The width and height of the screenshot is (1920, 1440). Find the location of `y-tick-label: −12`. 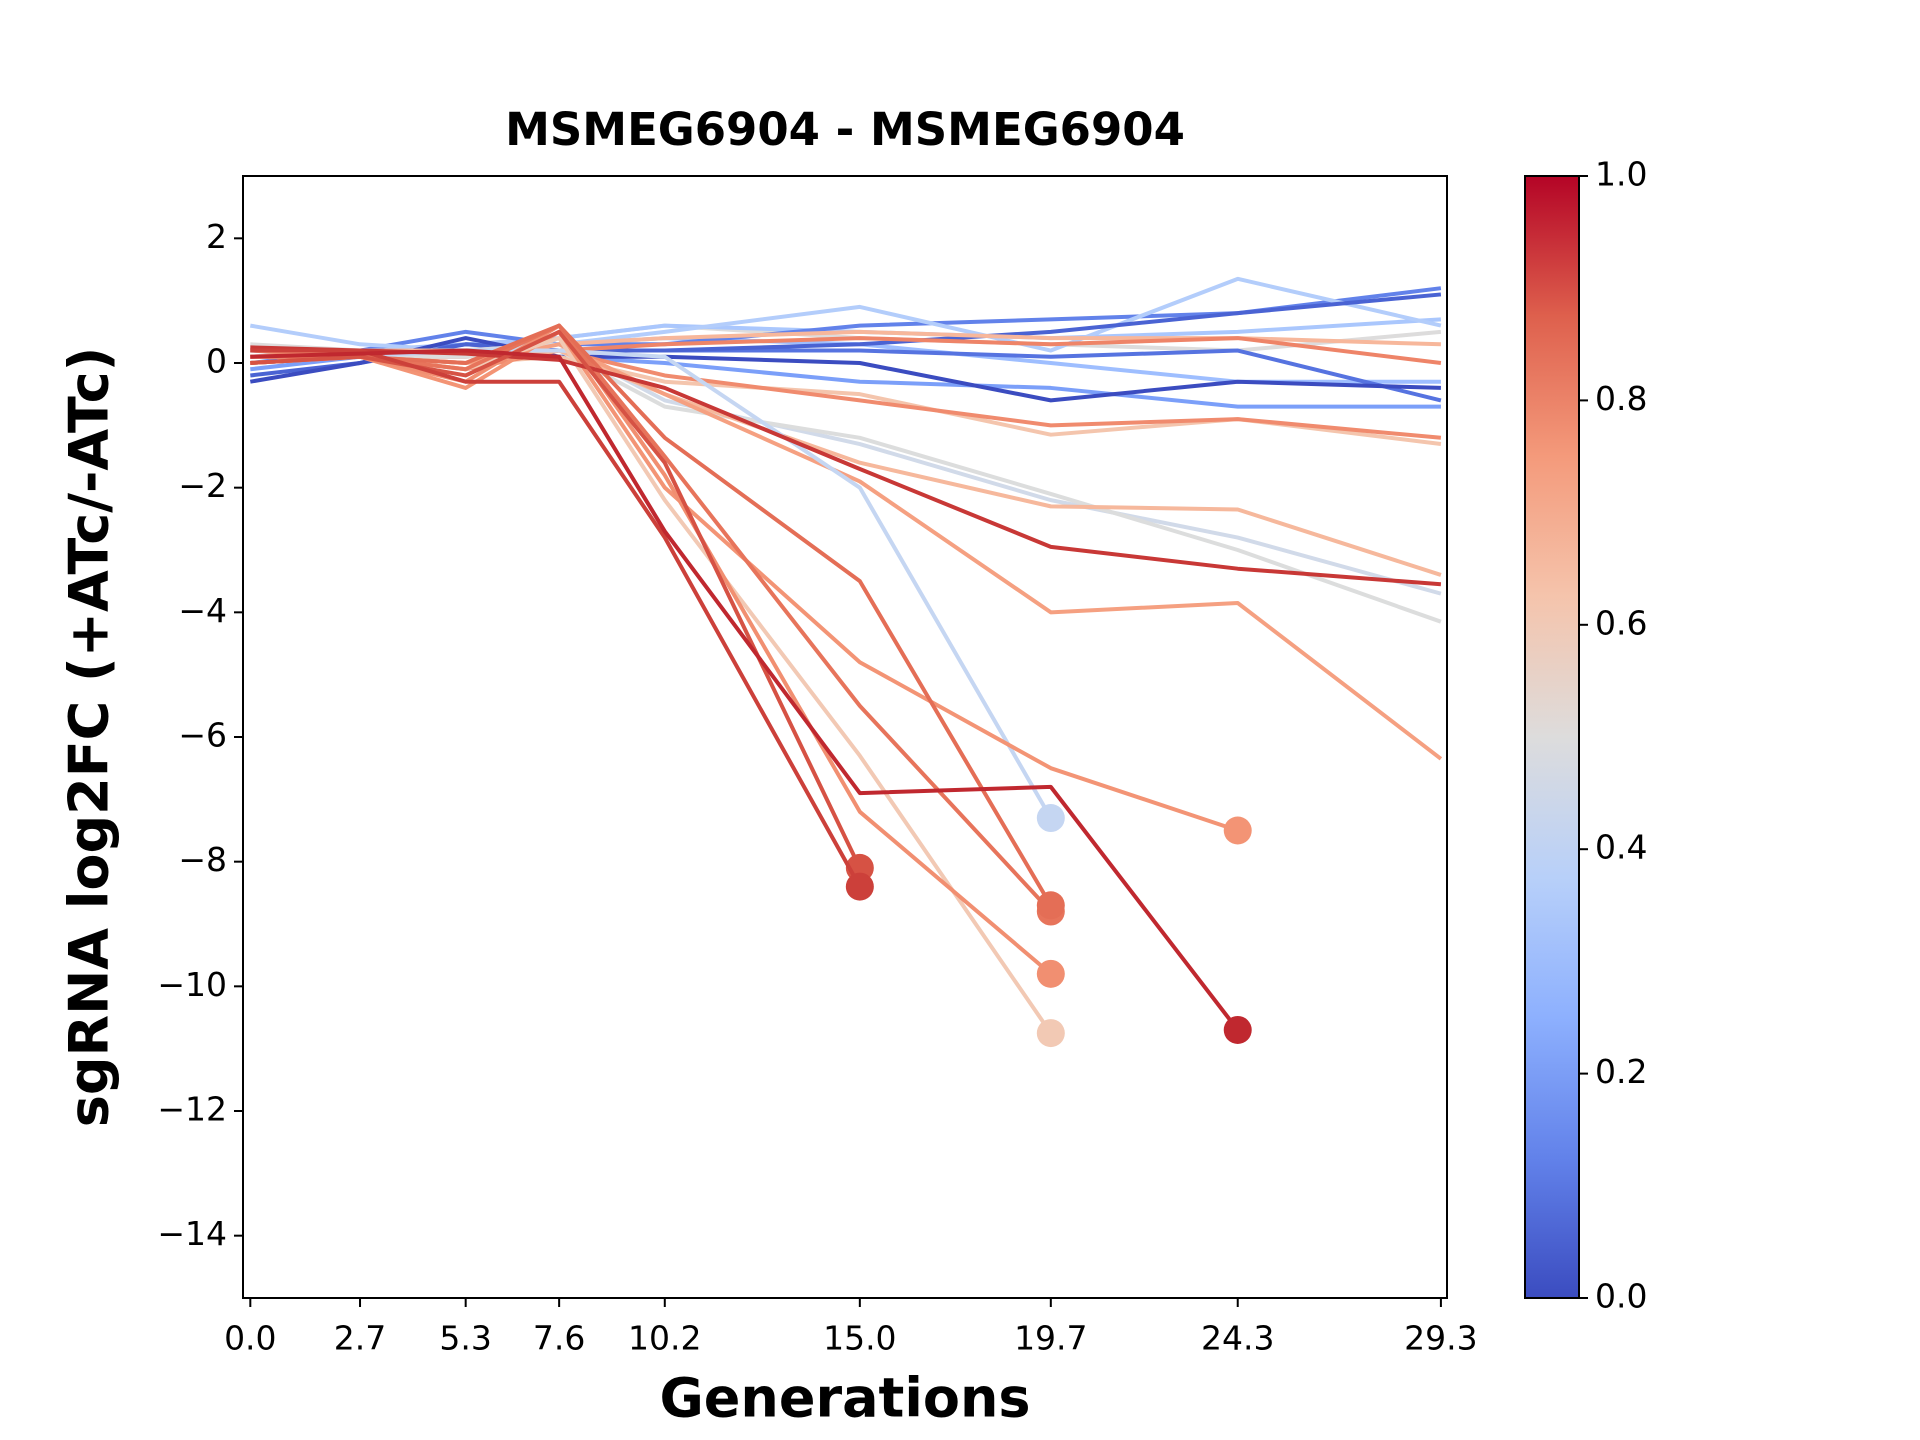

y-tick-label: −12 is located at coordinates (192, 1109).